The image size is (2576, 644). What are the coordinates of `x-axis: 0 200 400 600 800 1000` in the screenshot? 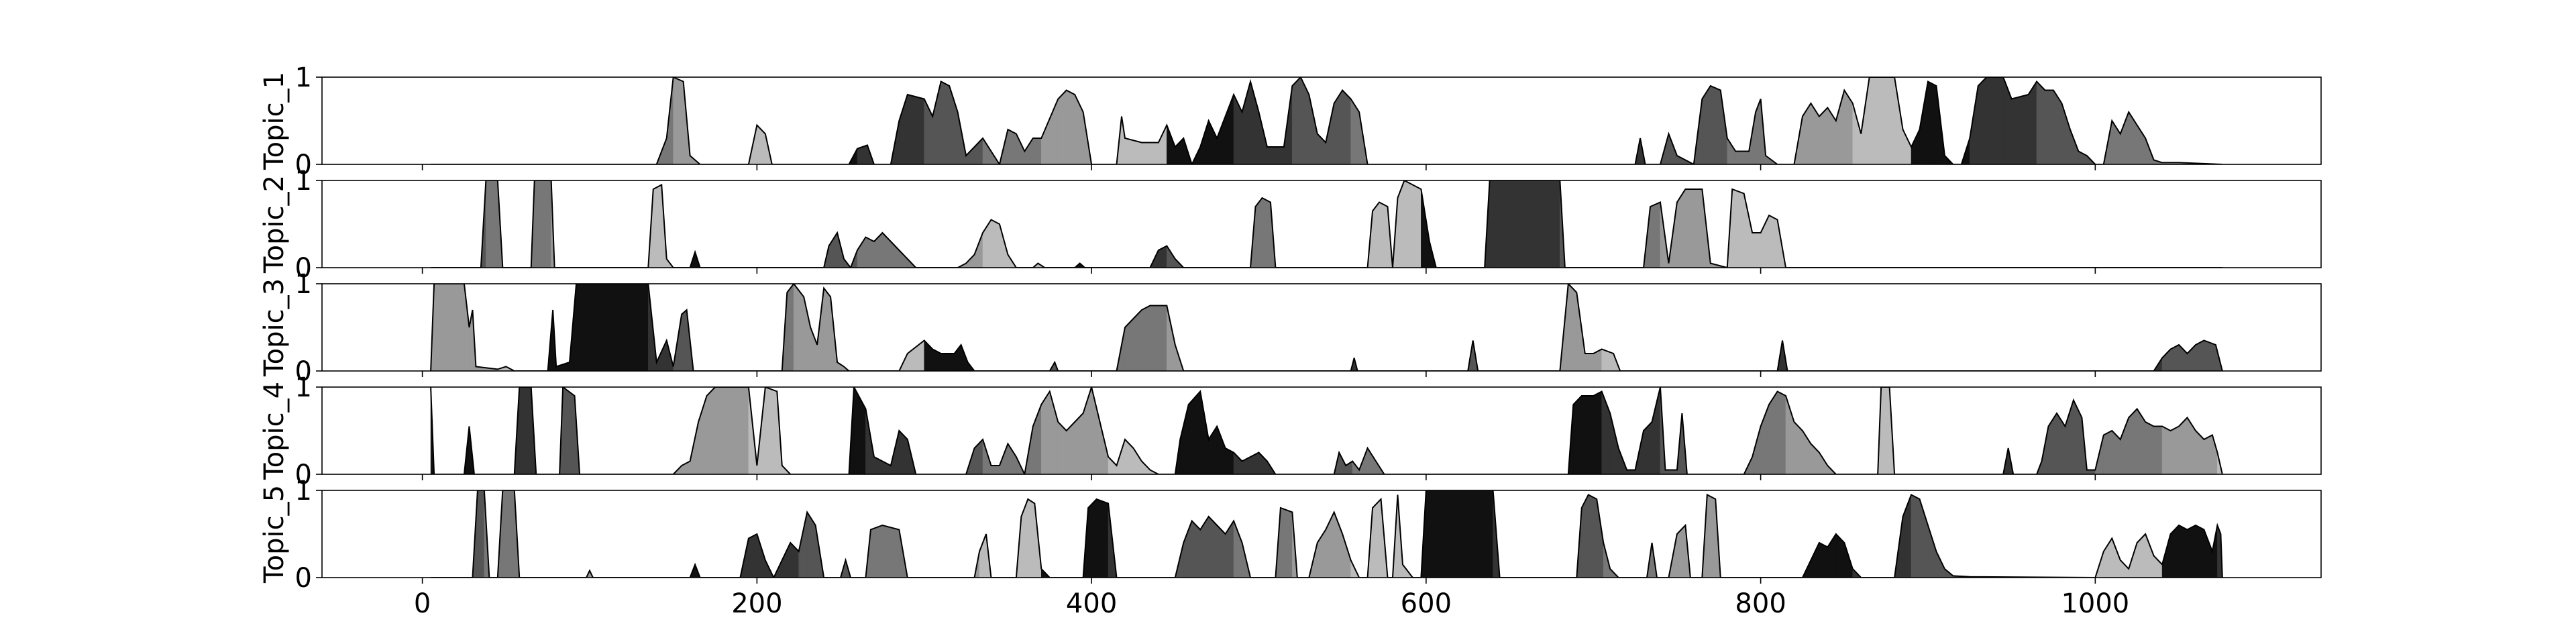 It's located at (1271, 603).